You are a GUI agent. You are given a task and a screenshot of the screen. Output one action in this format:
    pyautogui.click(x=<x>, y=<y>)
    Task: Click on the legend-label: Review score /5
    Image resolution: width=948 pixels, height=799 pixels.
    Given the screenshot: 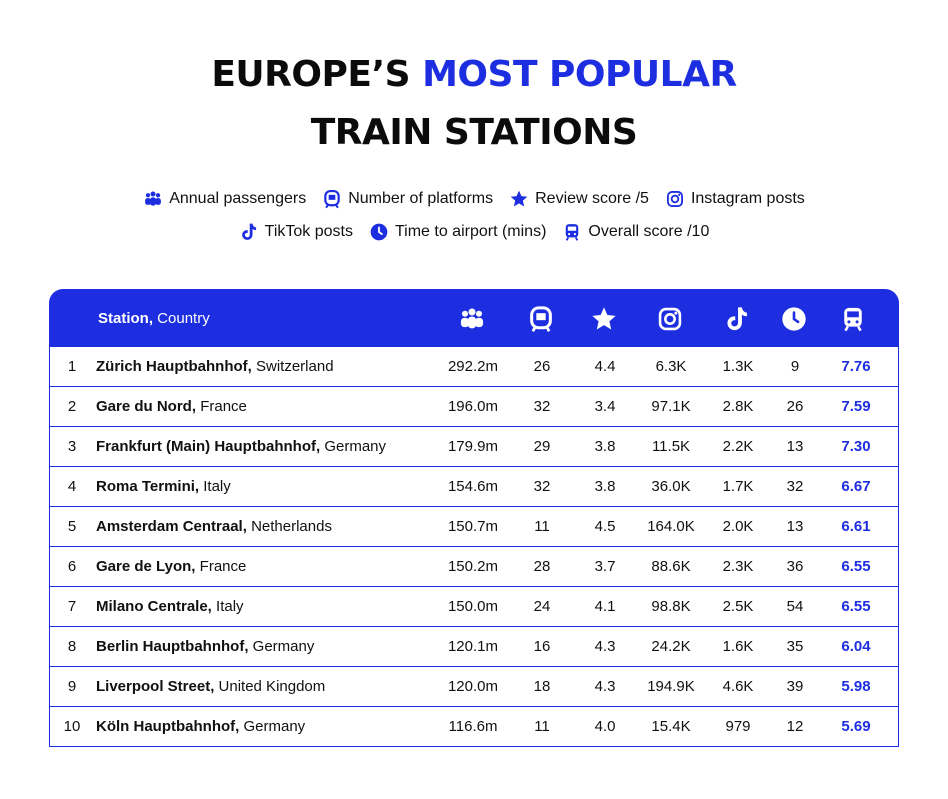 What is the action you would take?
    pyautogui.click(x=592, y=198)
    